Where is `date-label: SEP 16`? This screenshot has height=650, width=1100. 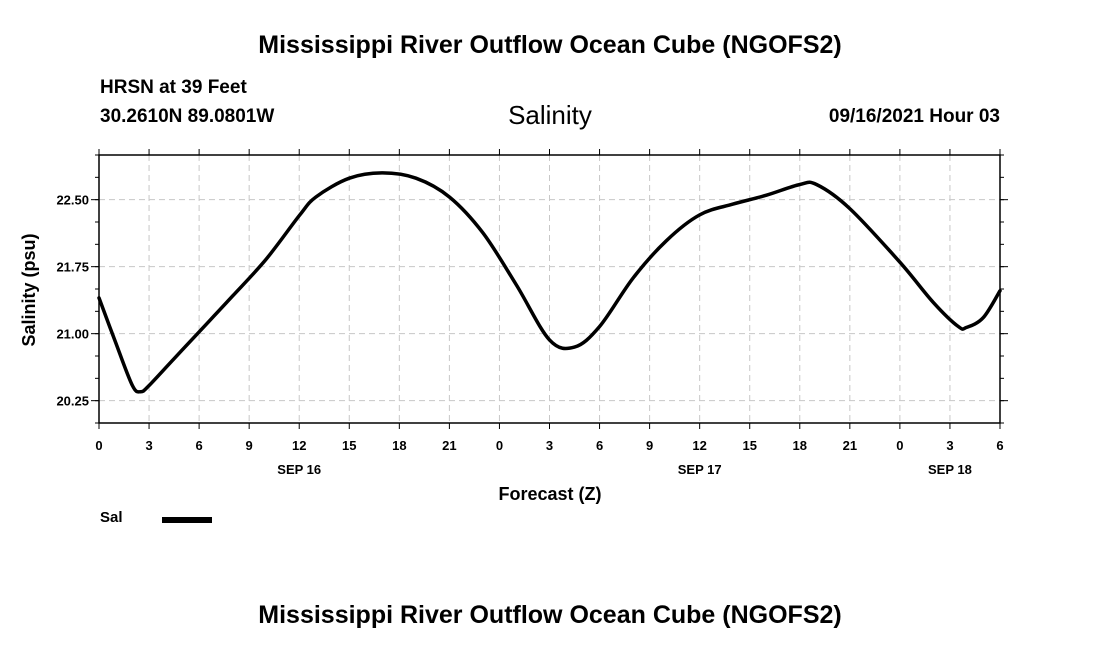 date-label: SEP 16 is located at coordinates (299, 469).